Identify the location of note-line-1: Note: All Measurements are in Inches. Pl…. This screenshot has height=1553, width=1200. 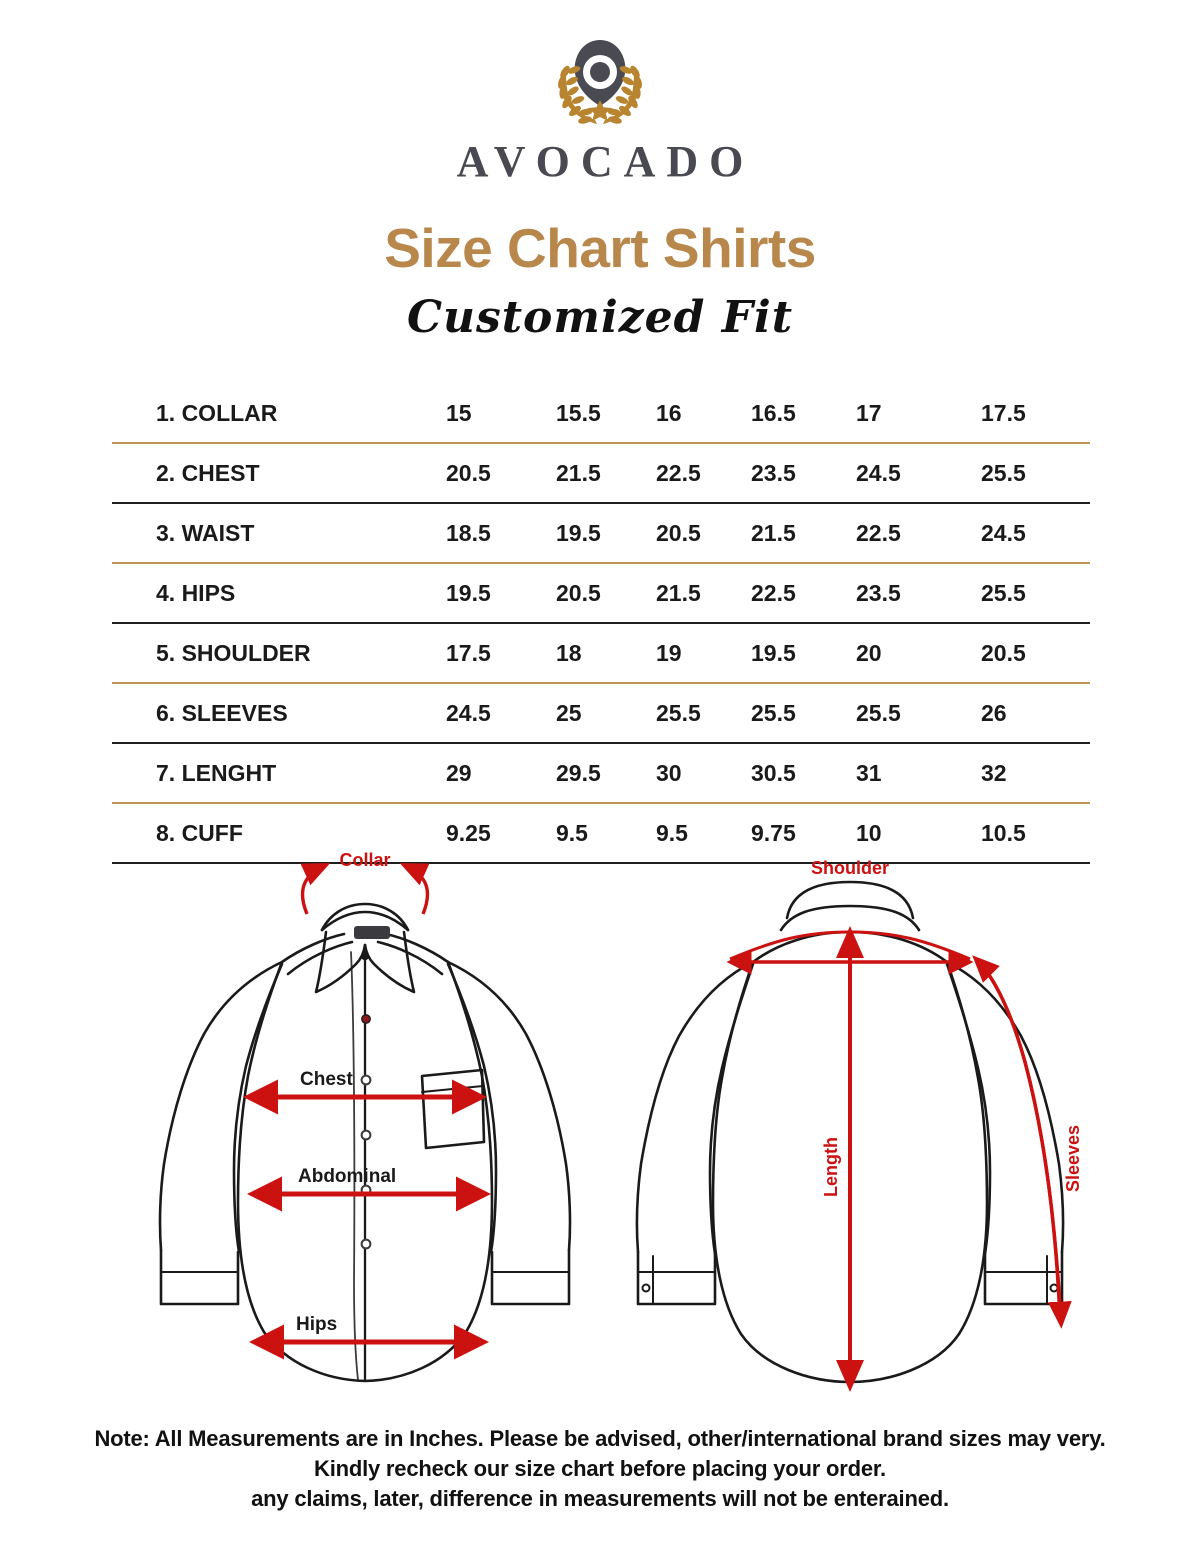
(600, 1438).